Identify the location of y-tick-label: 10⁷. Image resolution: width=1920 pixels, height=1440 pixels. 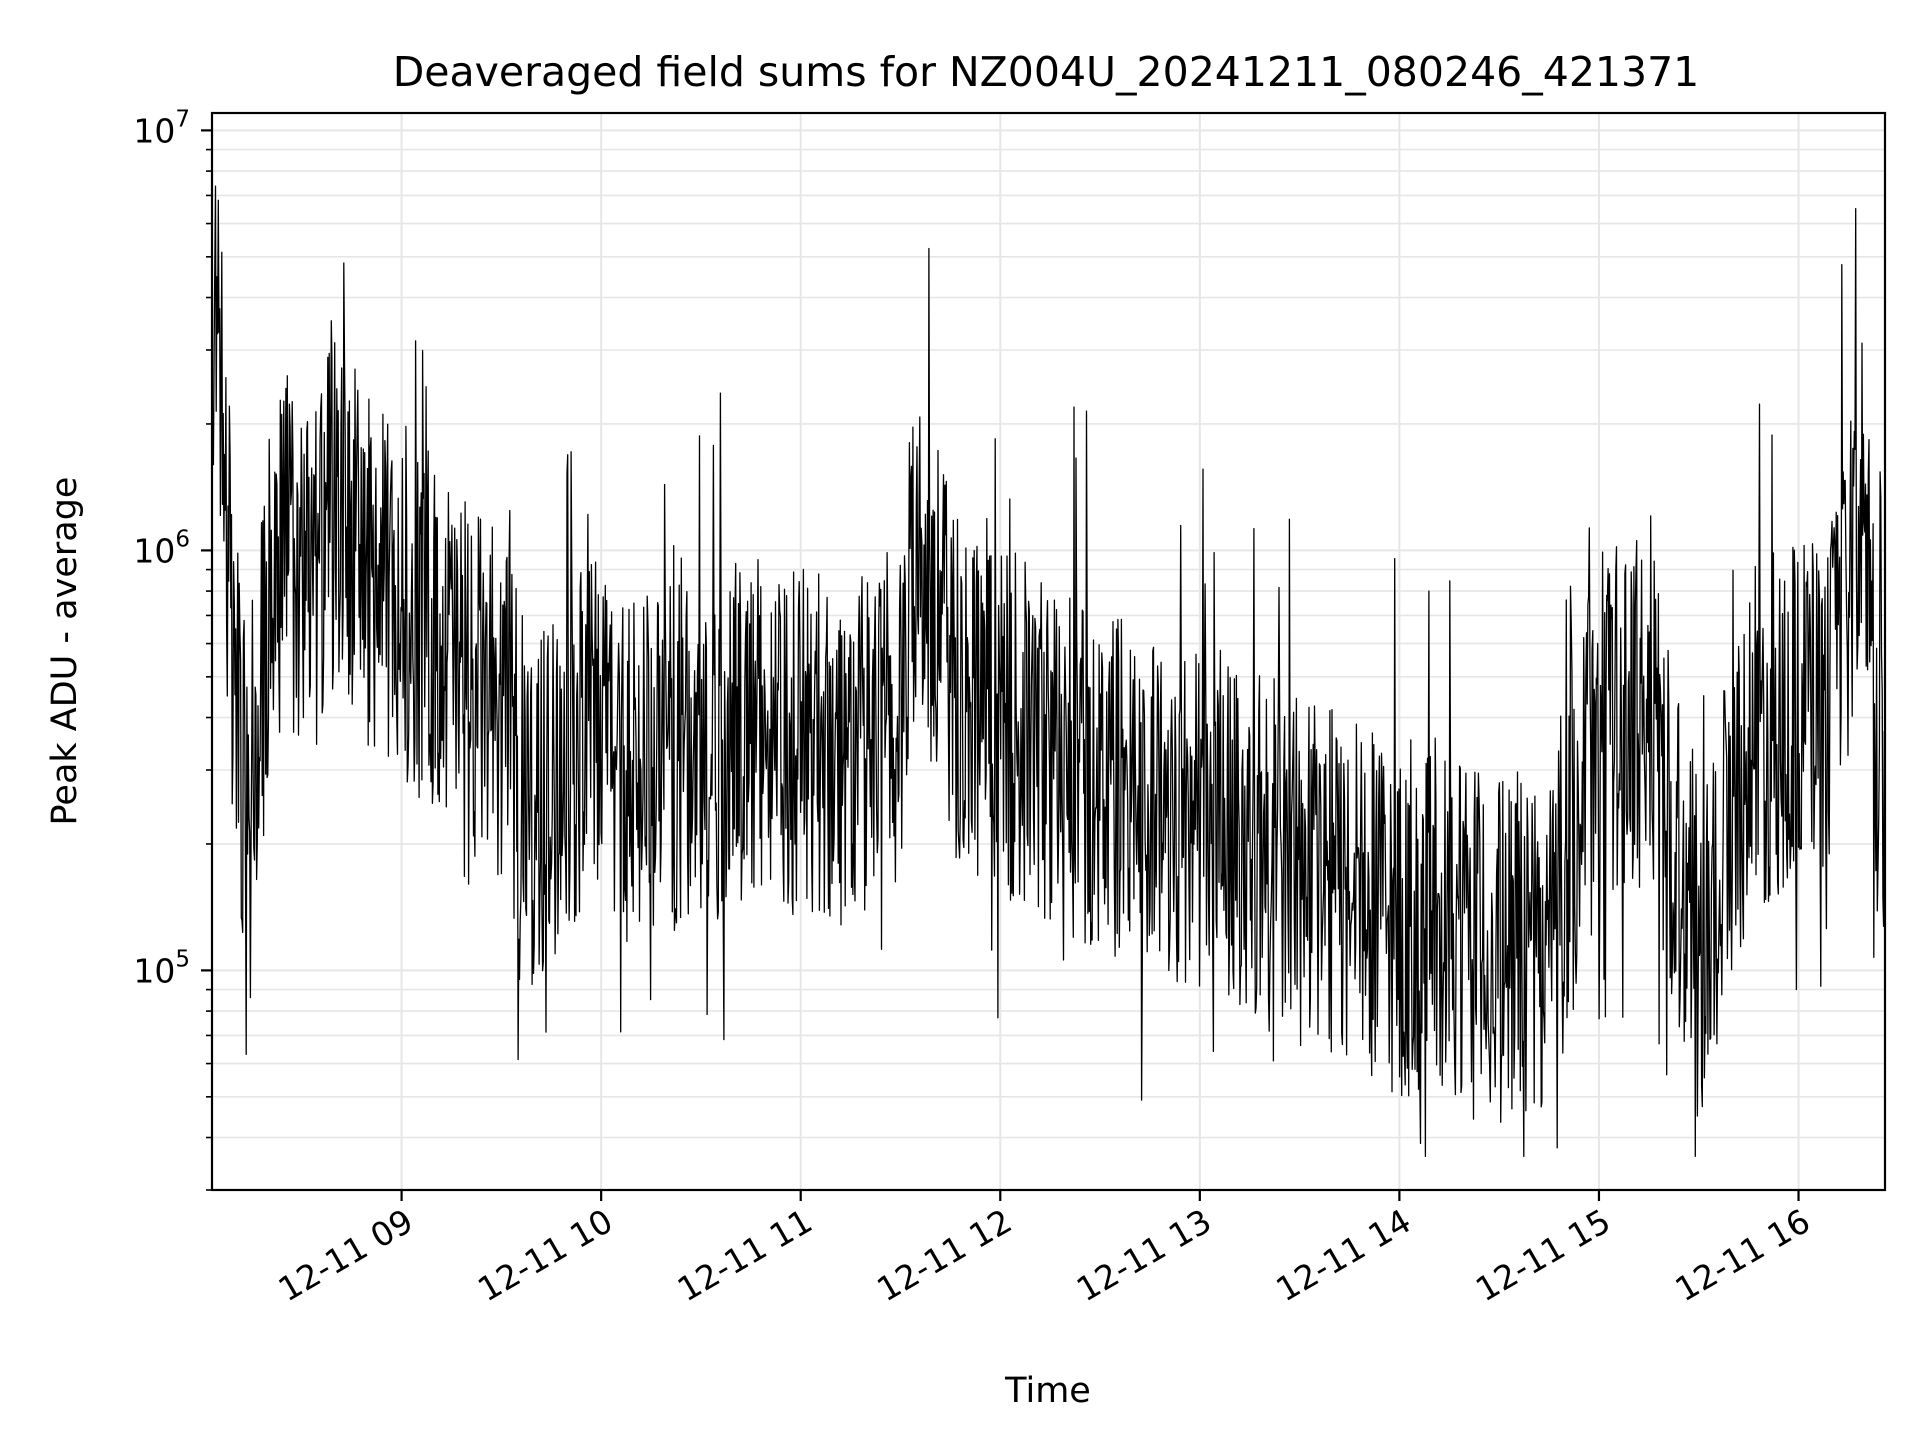
(161, 128).